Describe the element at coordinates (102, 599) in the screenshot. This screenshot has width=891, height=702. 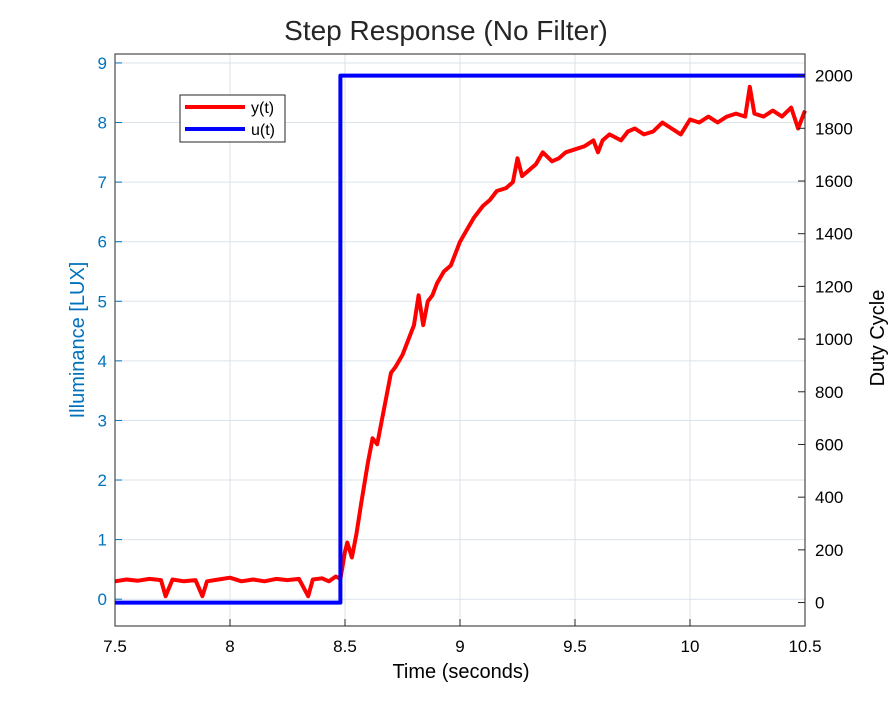
I see `y-tick-label-left: 0` at that location.